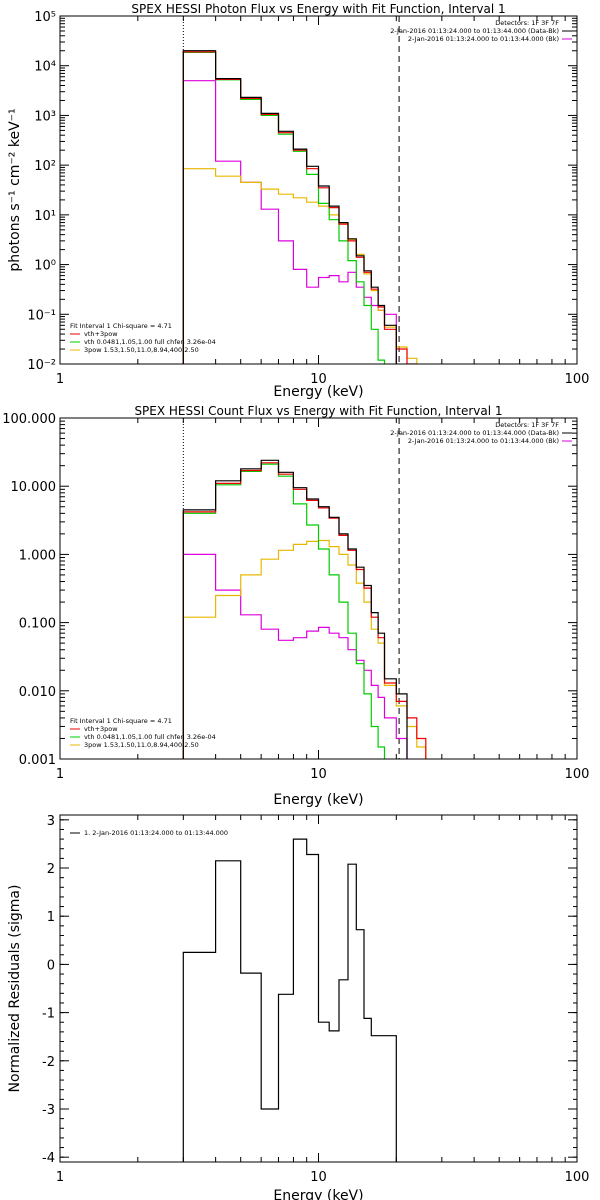 Image resolution: width=600 pixels, height=1200 pixels. What do you see at coordinates (45, 216) in the screenshot?
I see `y-tick-label: 10¹` at bounding box center [45, 216].